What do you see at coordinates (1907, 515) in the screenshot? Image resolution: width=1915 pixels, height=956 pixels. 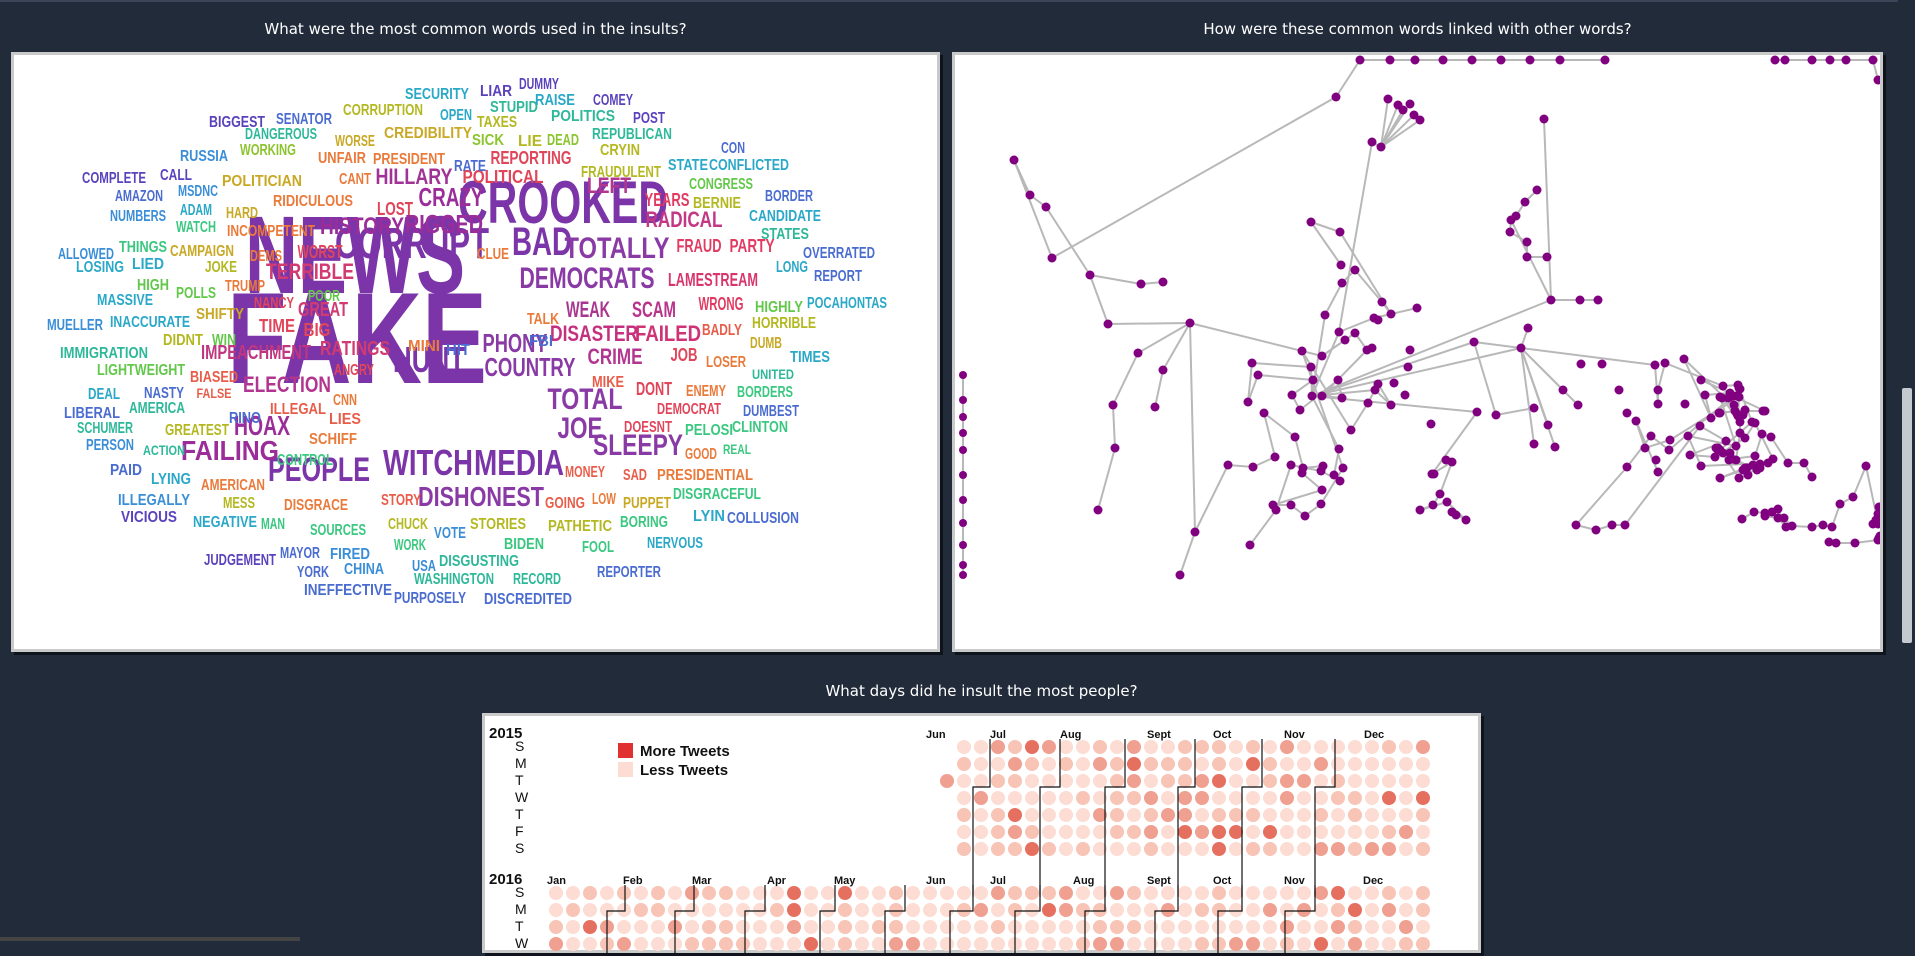 I see `page-scrollbar-thumb` at bounding box center [1907, 515].